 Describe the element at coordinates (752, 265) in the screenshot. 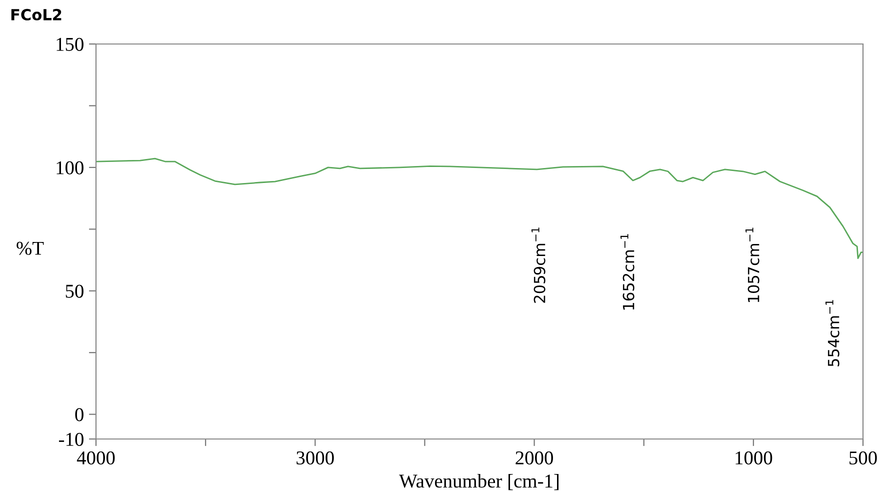

I see `annotation: 1057cm$^{−1}$` at that location.